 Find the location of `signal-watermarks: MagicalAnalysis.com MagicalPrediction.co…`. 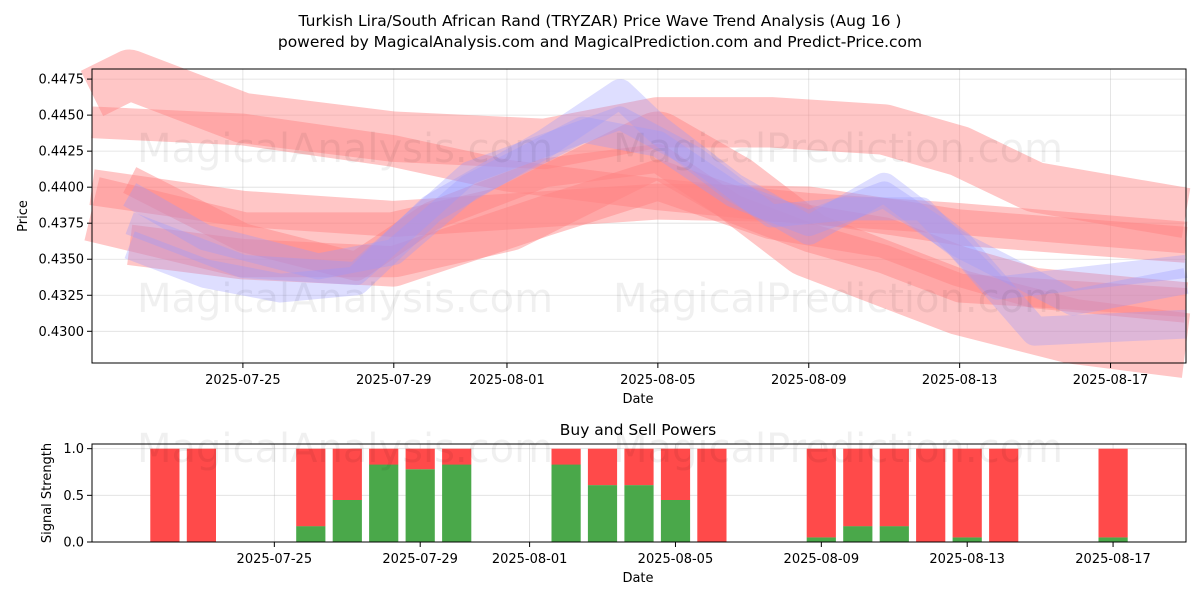

signal-watermarks: MagicalAnalysis.com MagicalPrediction.co… is located at coordinates (600, 449).